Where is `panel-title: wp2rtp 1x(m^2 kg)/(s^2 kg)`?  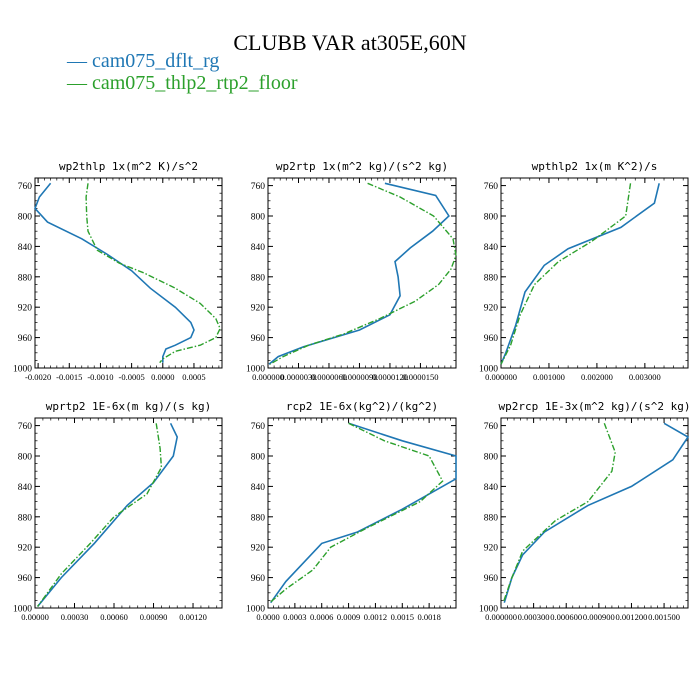 panel-title: wp2rtp 1x(m^2 kg)/(s^2 kg) is located at coordinates (362, 166).